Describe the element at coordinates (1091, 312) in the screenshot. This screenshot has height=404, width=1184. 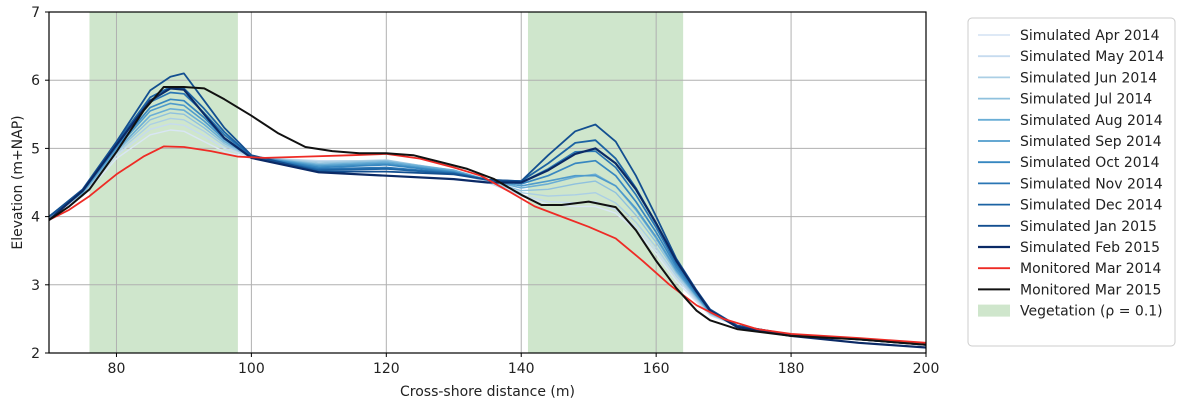
I see `legend-label: Vegetation (ρ = 0.1)` at that location.